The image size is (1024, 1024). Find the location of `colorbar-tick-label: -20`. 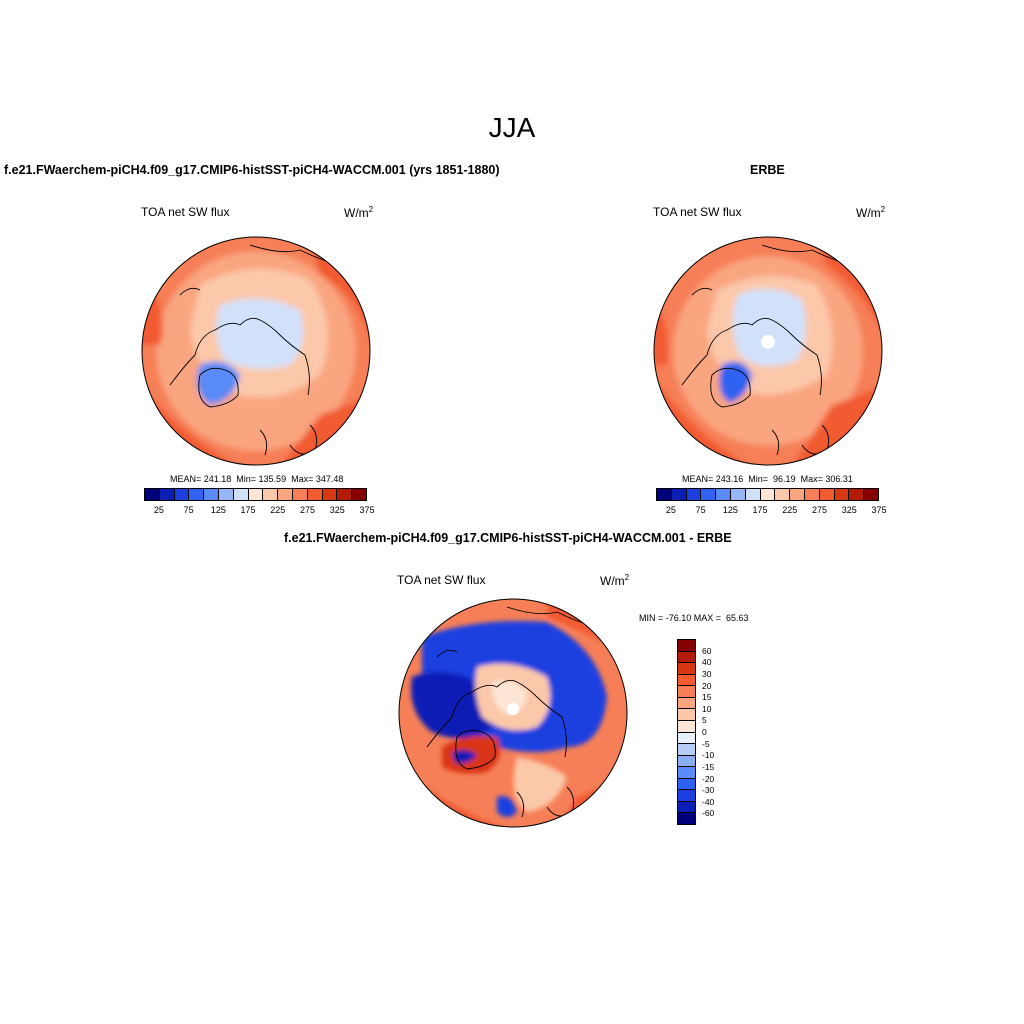

colorbar-tick-label: -20 is located at coordinates (708, 778).